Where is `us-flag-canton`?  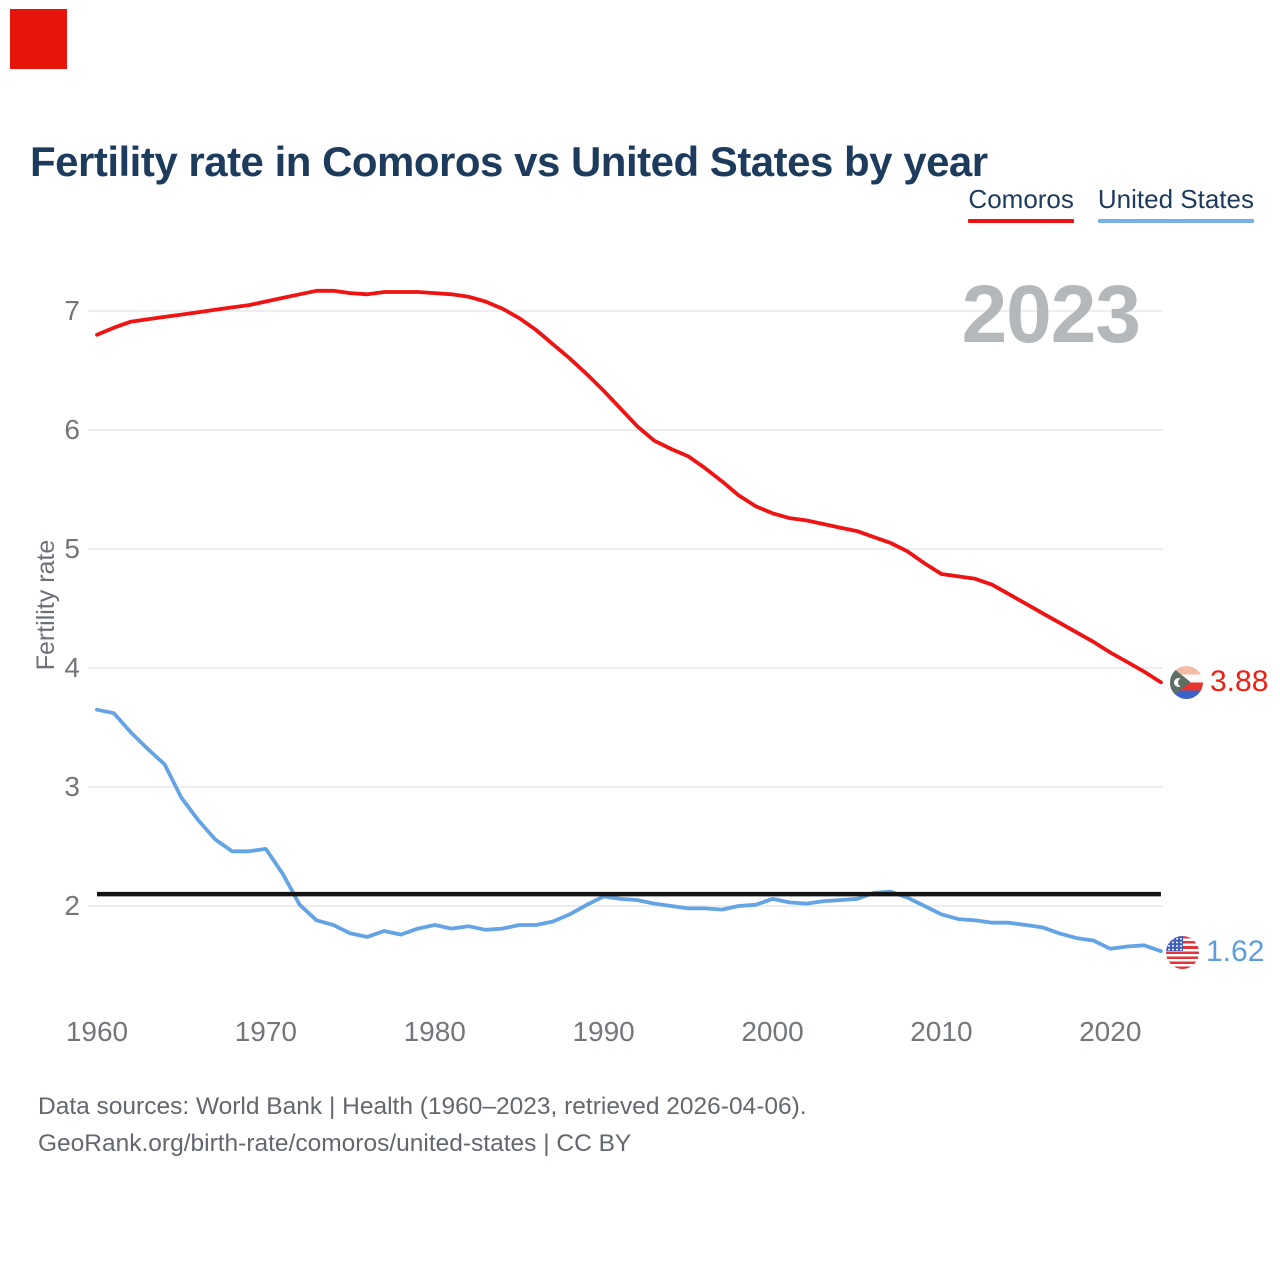
us-flag-canton is located at coordinates (1174, 943).